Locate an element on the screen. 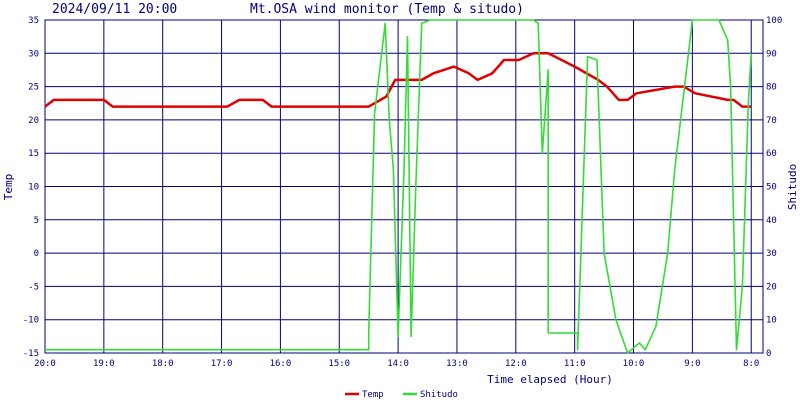 The width and height of the screenshot is (800, 400). y-left-tick-label: -5 is located at coordinates (33, 287).